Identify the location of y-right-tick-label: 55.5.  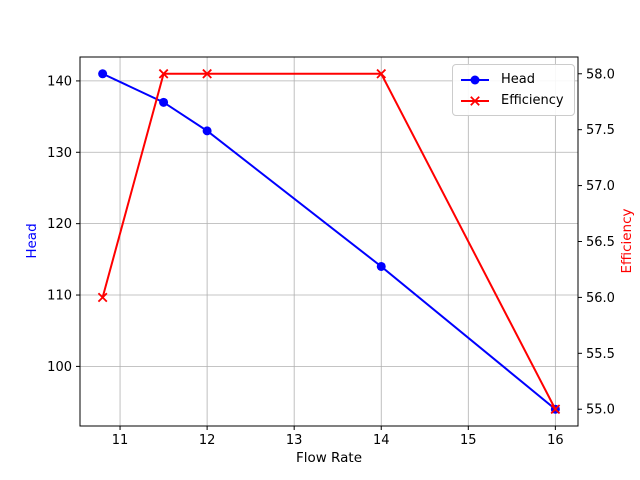
(600, 354).